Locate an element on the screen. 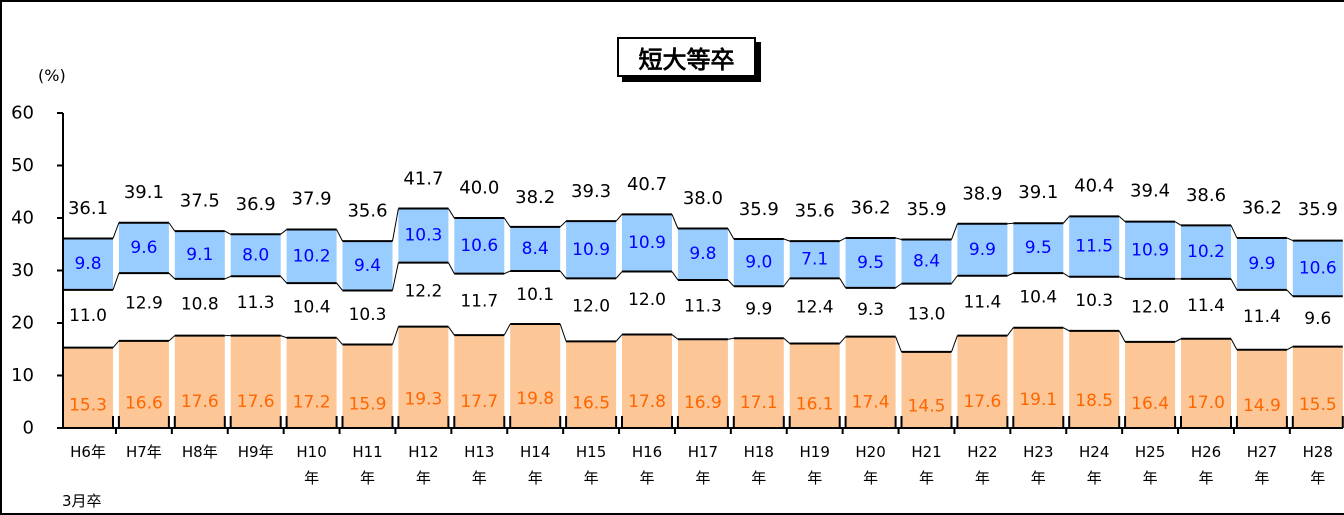 This screenshot has width=1344, height=515. total-label: 40.0 is located at coordinates (479, 188).